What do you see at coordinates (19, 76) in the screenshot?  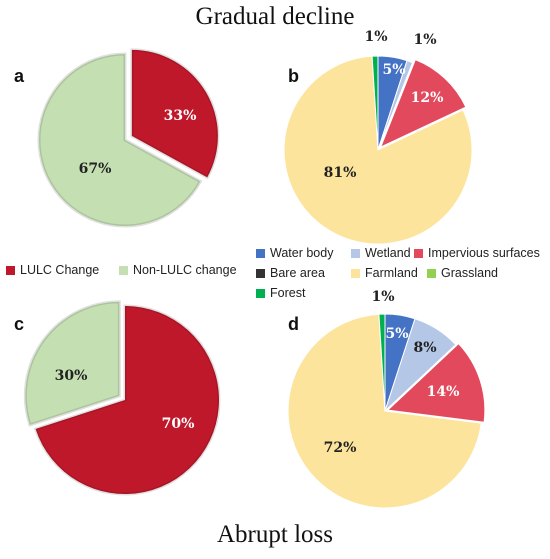 I see `panel-letter-a: a` at bounding box center [19, 76].